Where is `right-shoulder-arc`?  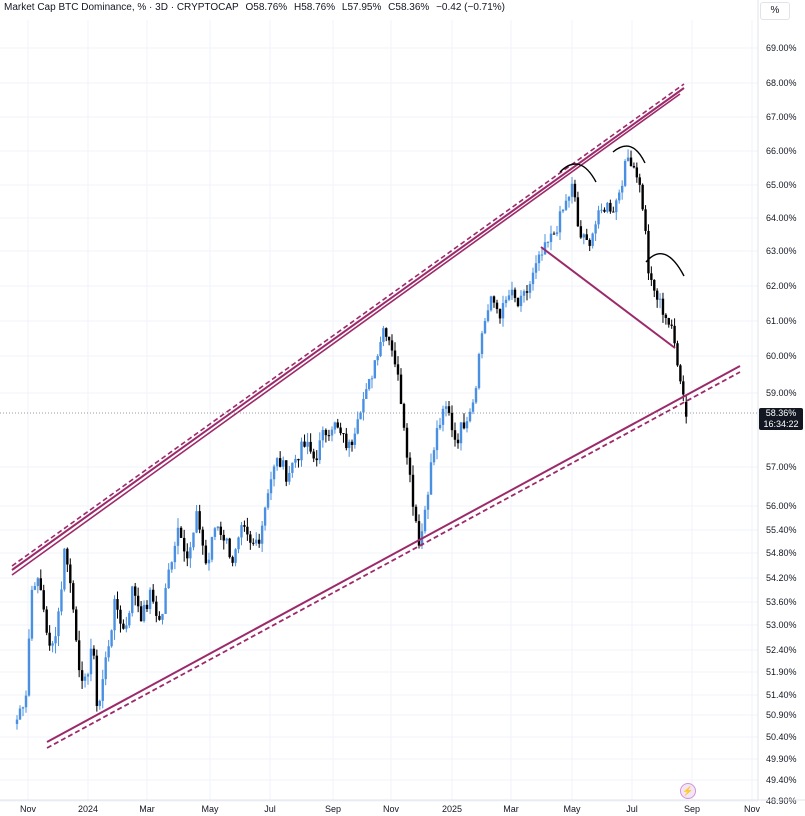
right-shoulder-arc is located at coordinates (665, 264).